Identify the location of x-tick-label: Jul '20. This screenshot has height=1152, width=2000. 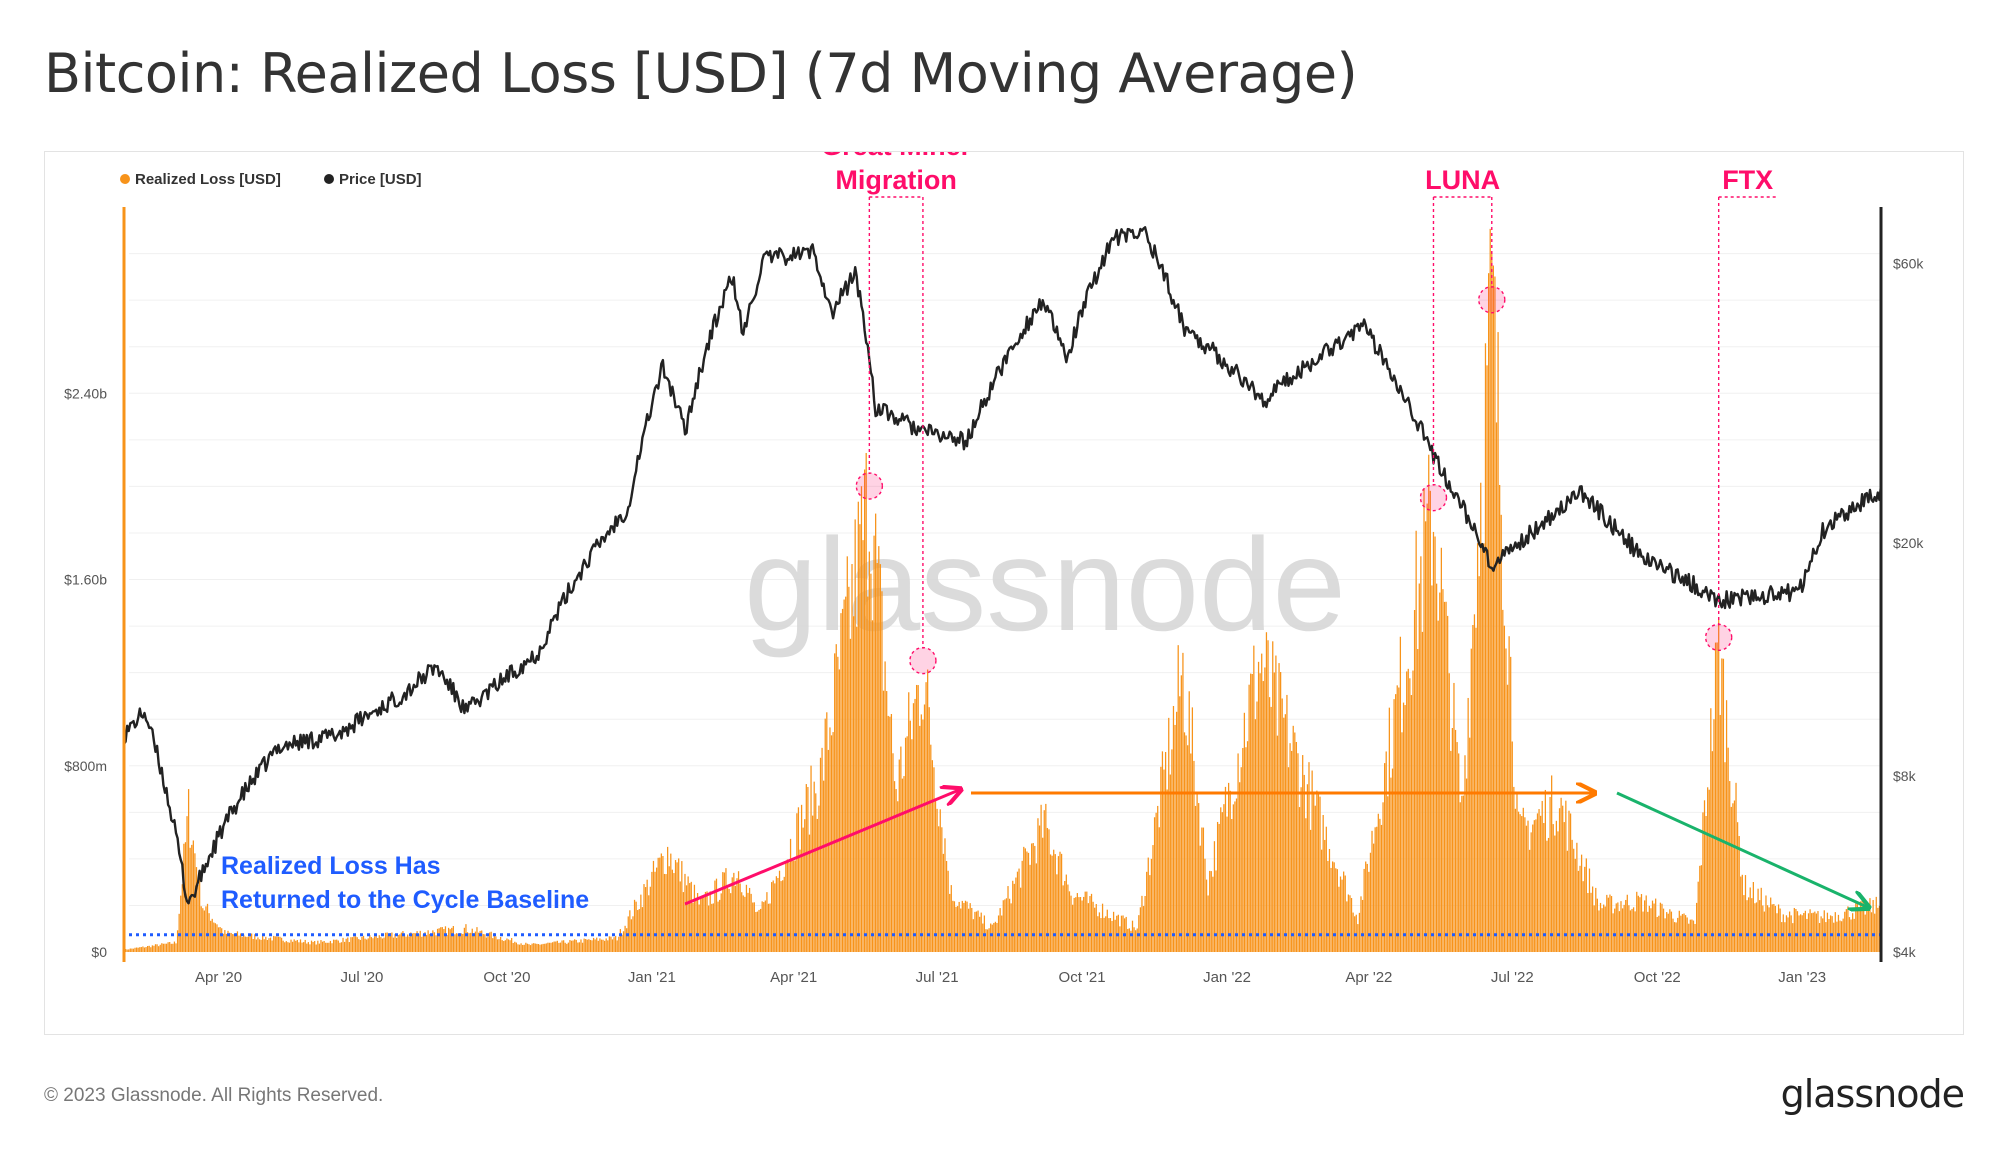
(361, 977).